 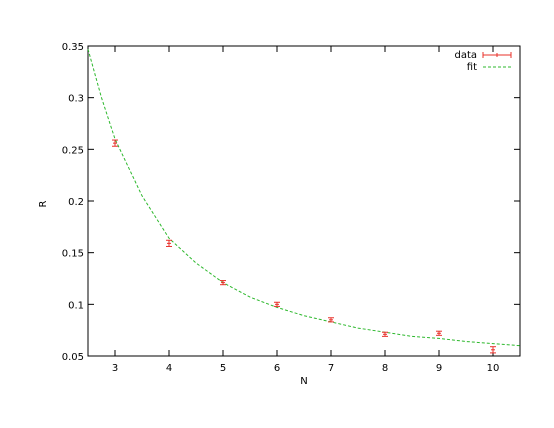 What do you see at coordinates (331, 368) in the screenshot?
I see `x-tick-label: 7` at bounding box center [331, 368].